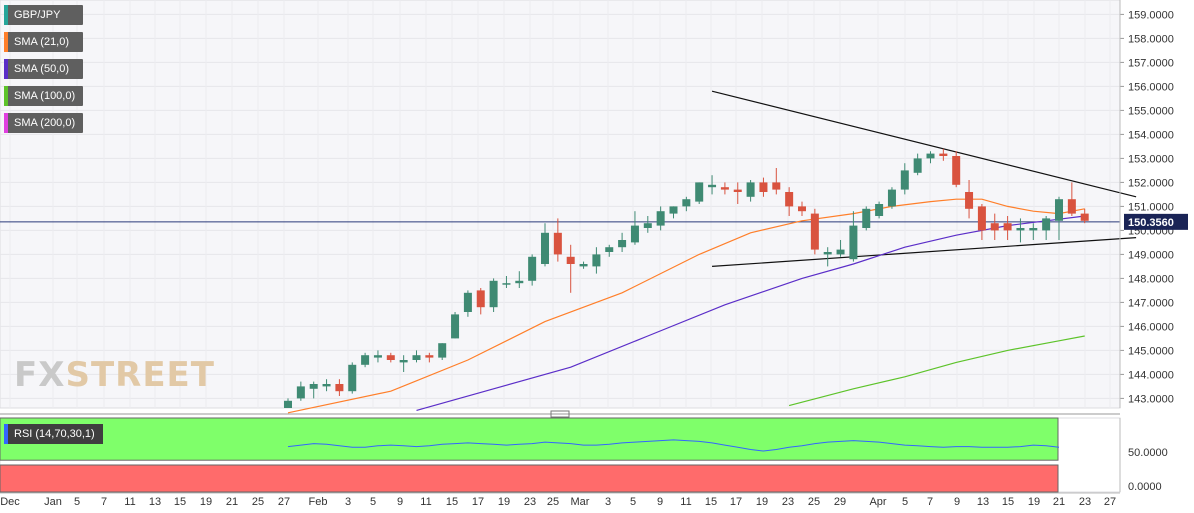 The width and height of the screenshot is (1194, 513). Describe the element at coordinates (673, 445) in the screenshot. I see `rsi-line` at that location.